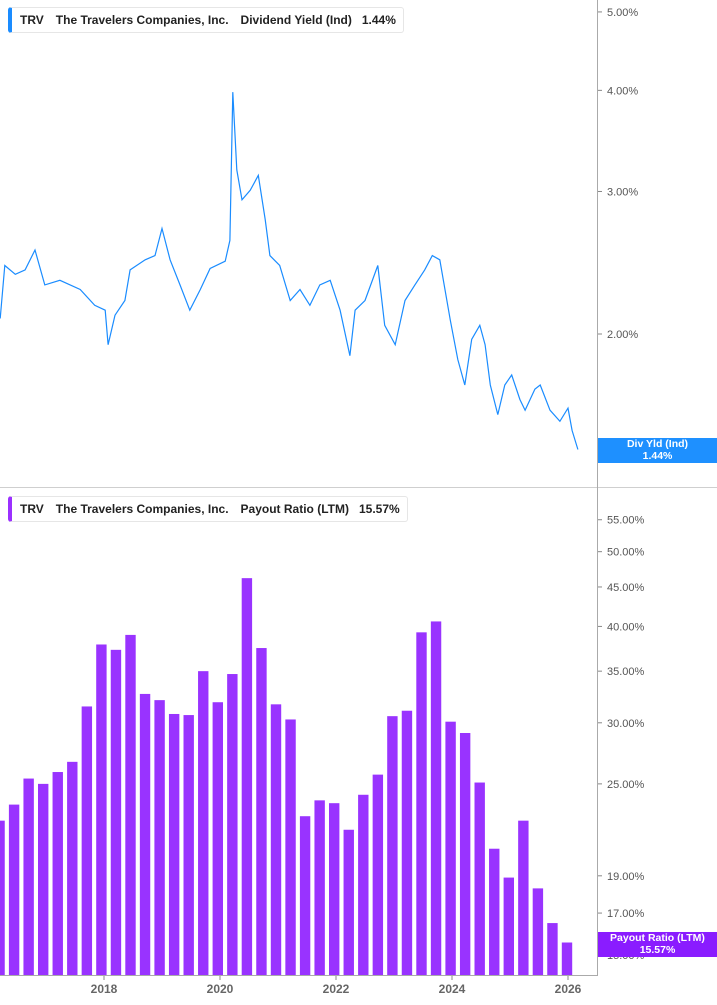 The image size is (717, 1005). Describe the element at coordinates (568, 989) in the screenshot. I see `x-tick-label: 2026` at that location.